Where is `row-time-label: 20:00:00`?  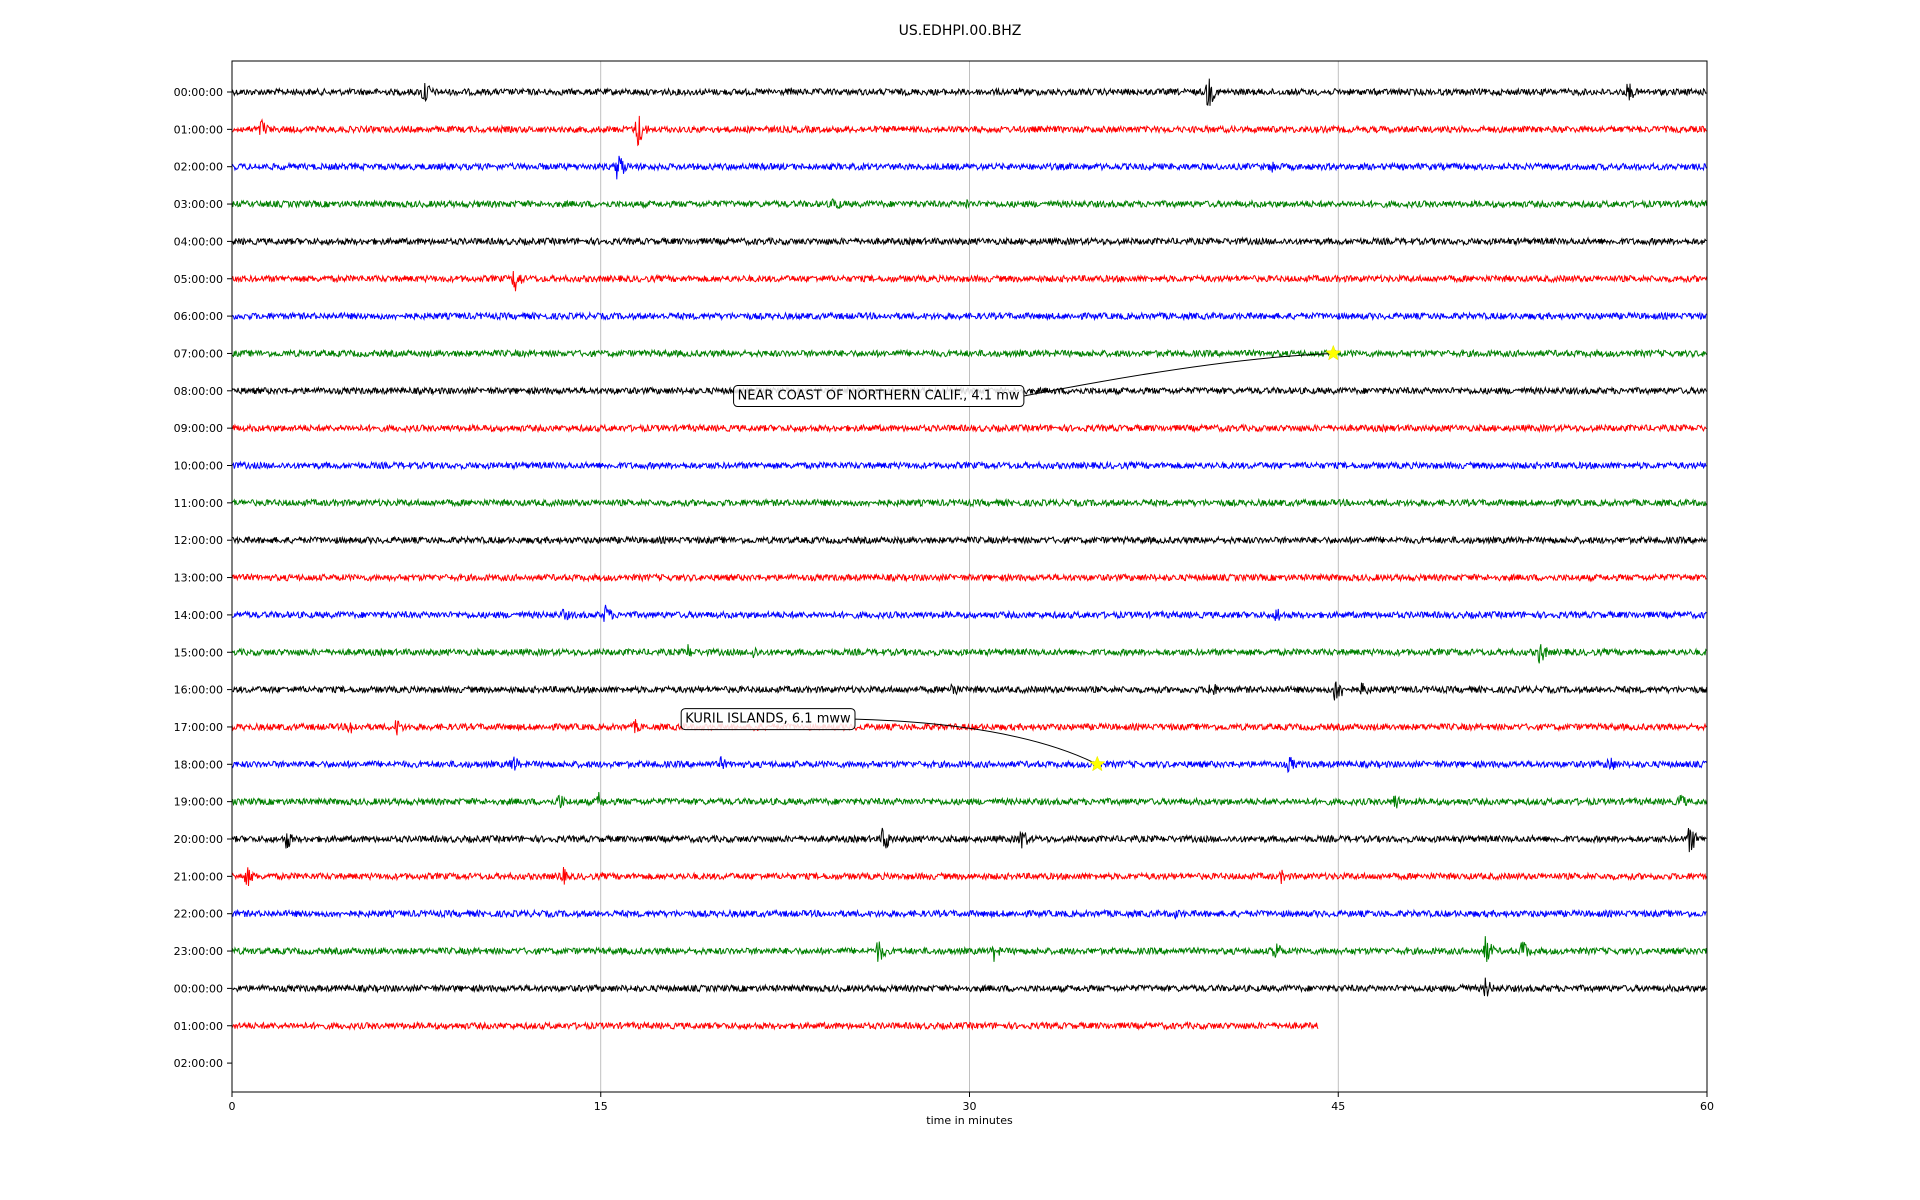
row-time-label: 20:00:00 is located at coordinates (198, 839).